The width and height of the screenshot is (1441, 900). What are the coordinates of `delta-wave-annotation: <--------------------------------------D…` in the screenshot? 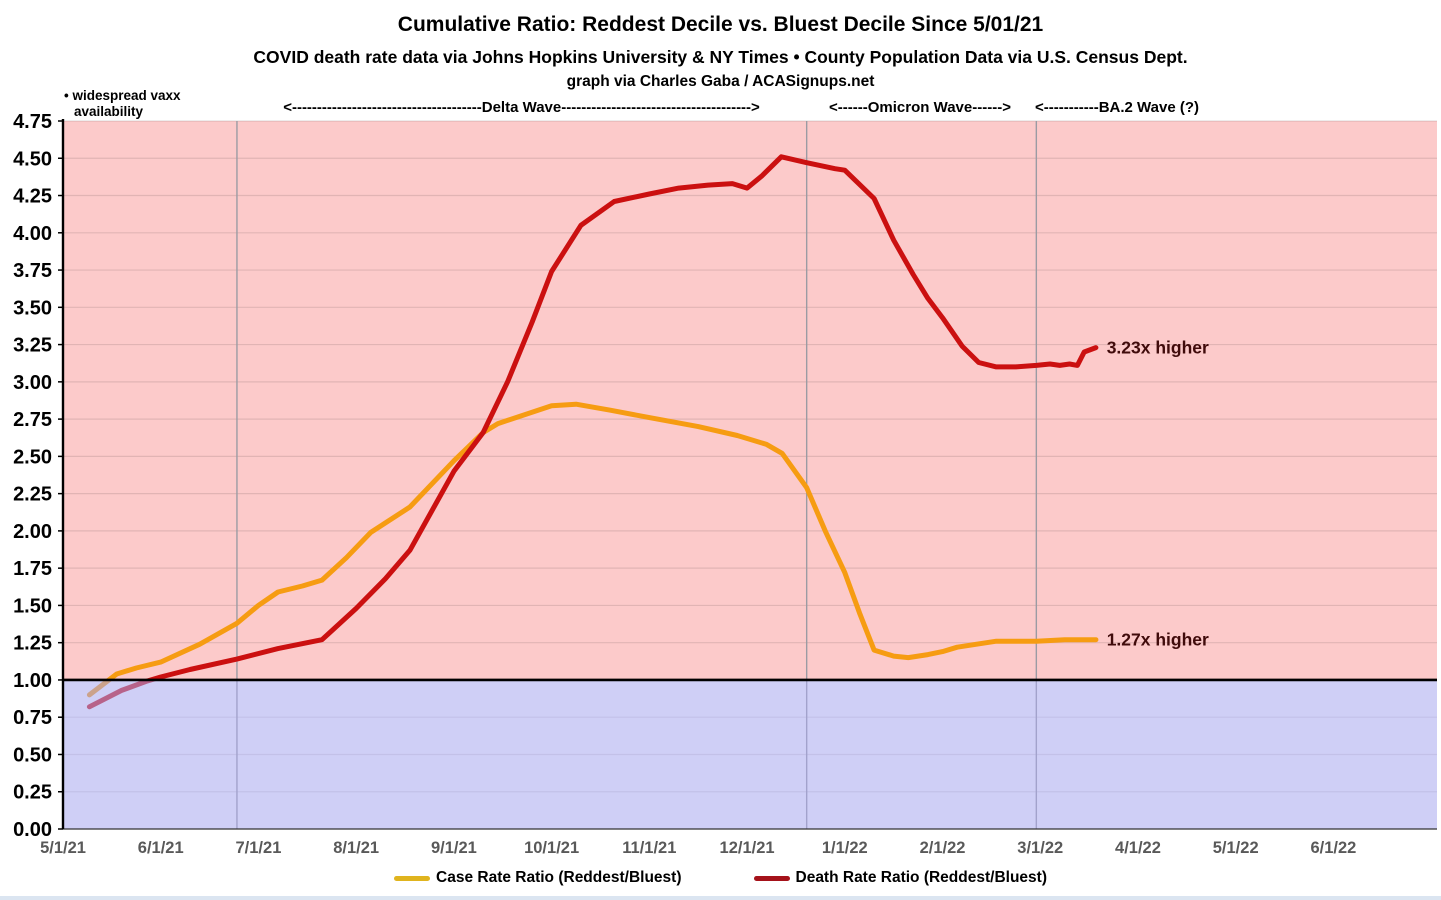 It's located at (521, 107).